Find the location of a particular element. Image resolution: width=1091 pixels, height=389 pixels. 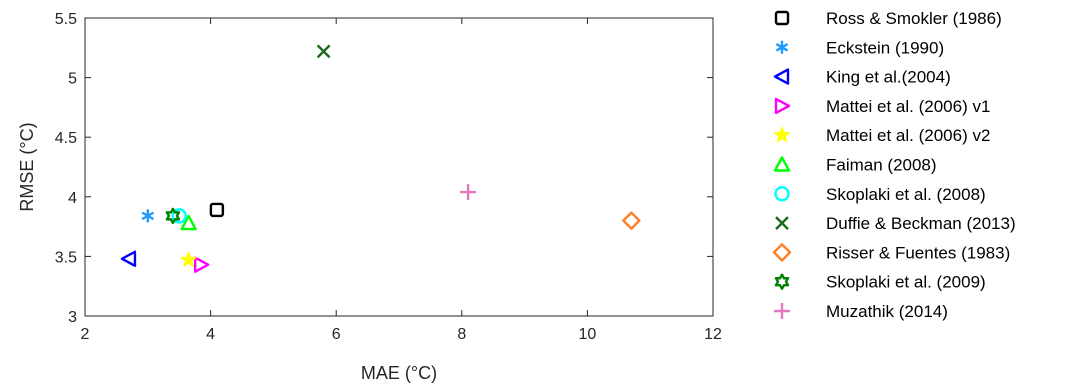

data-point-hexagram-icon is located at coordinates (173, 216).